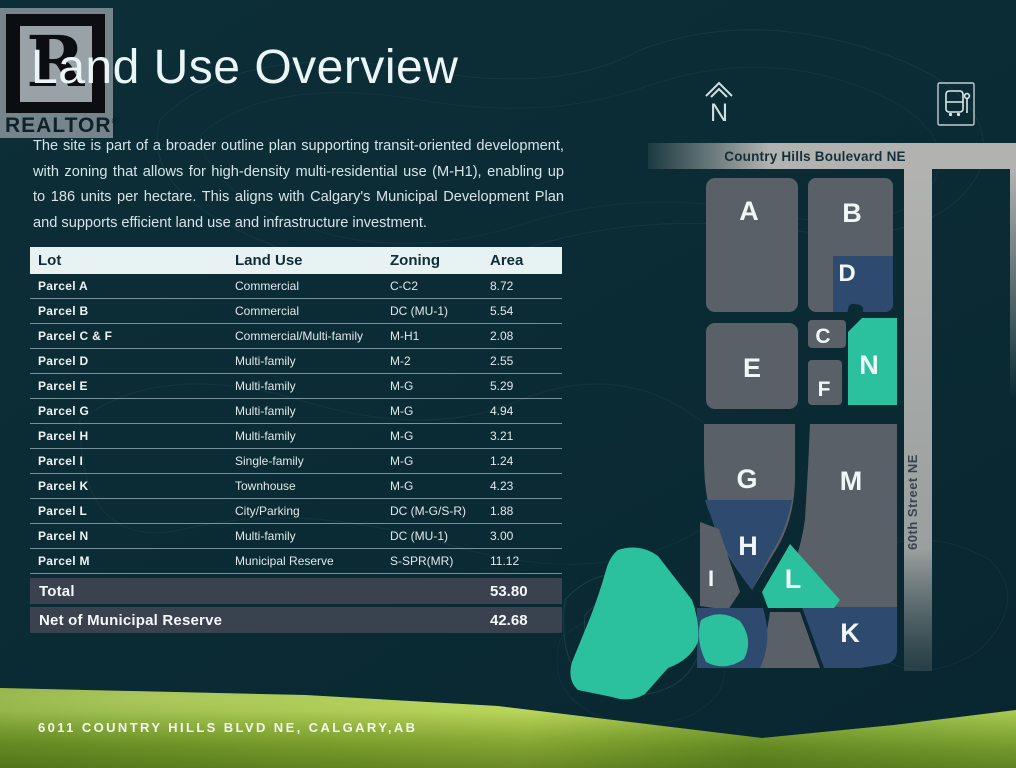 This screenshot has height=768, width=1016. I want to click on parcel-K, so click(849, 637).